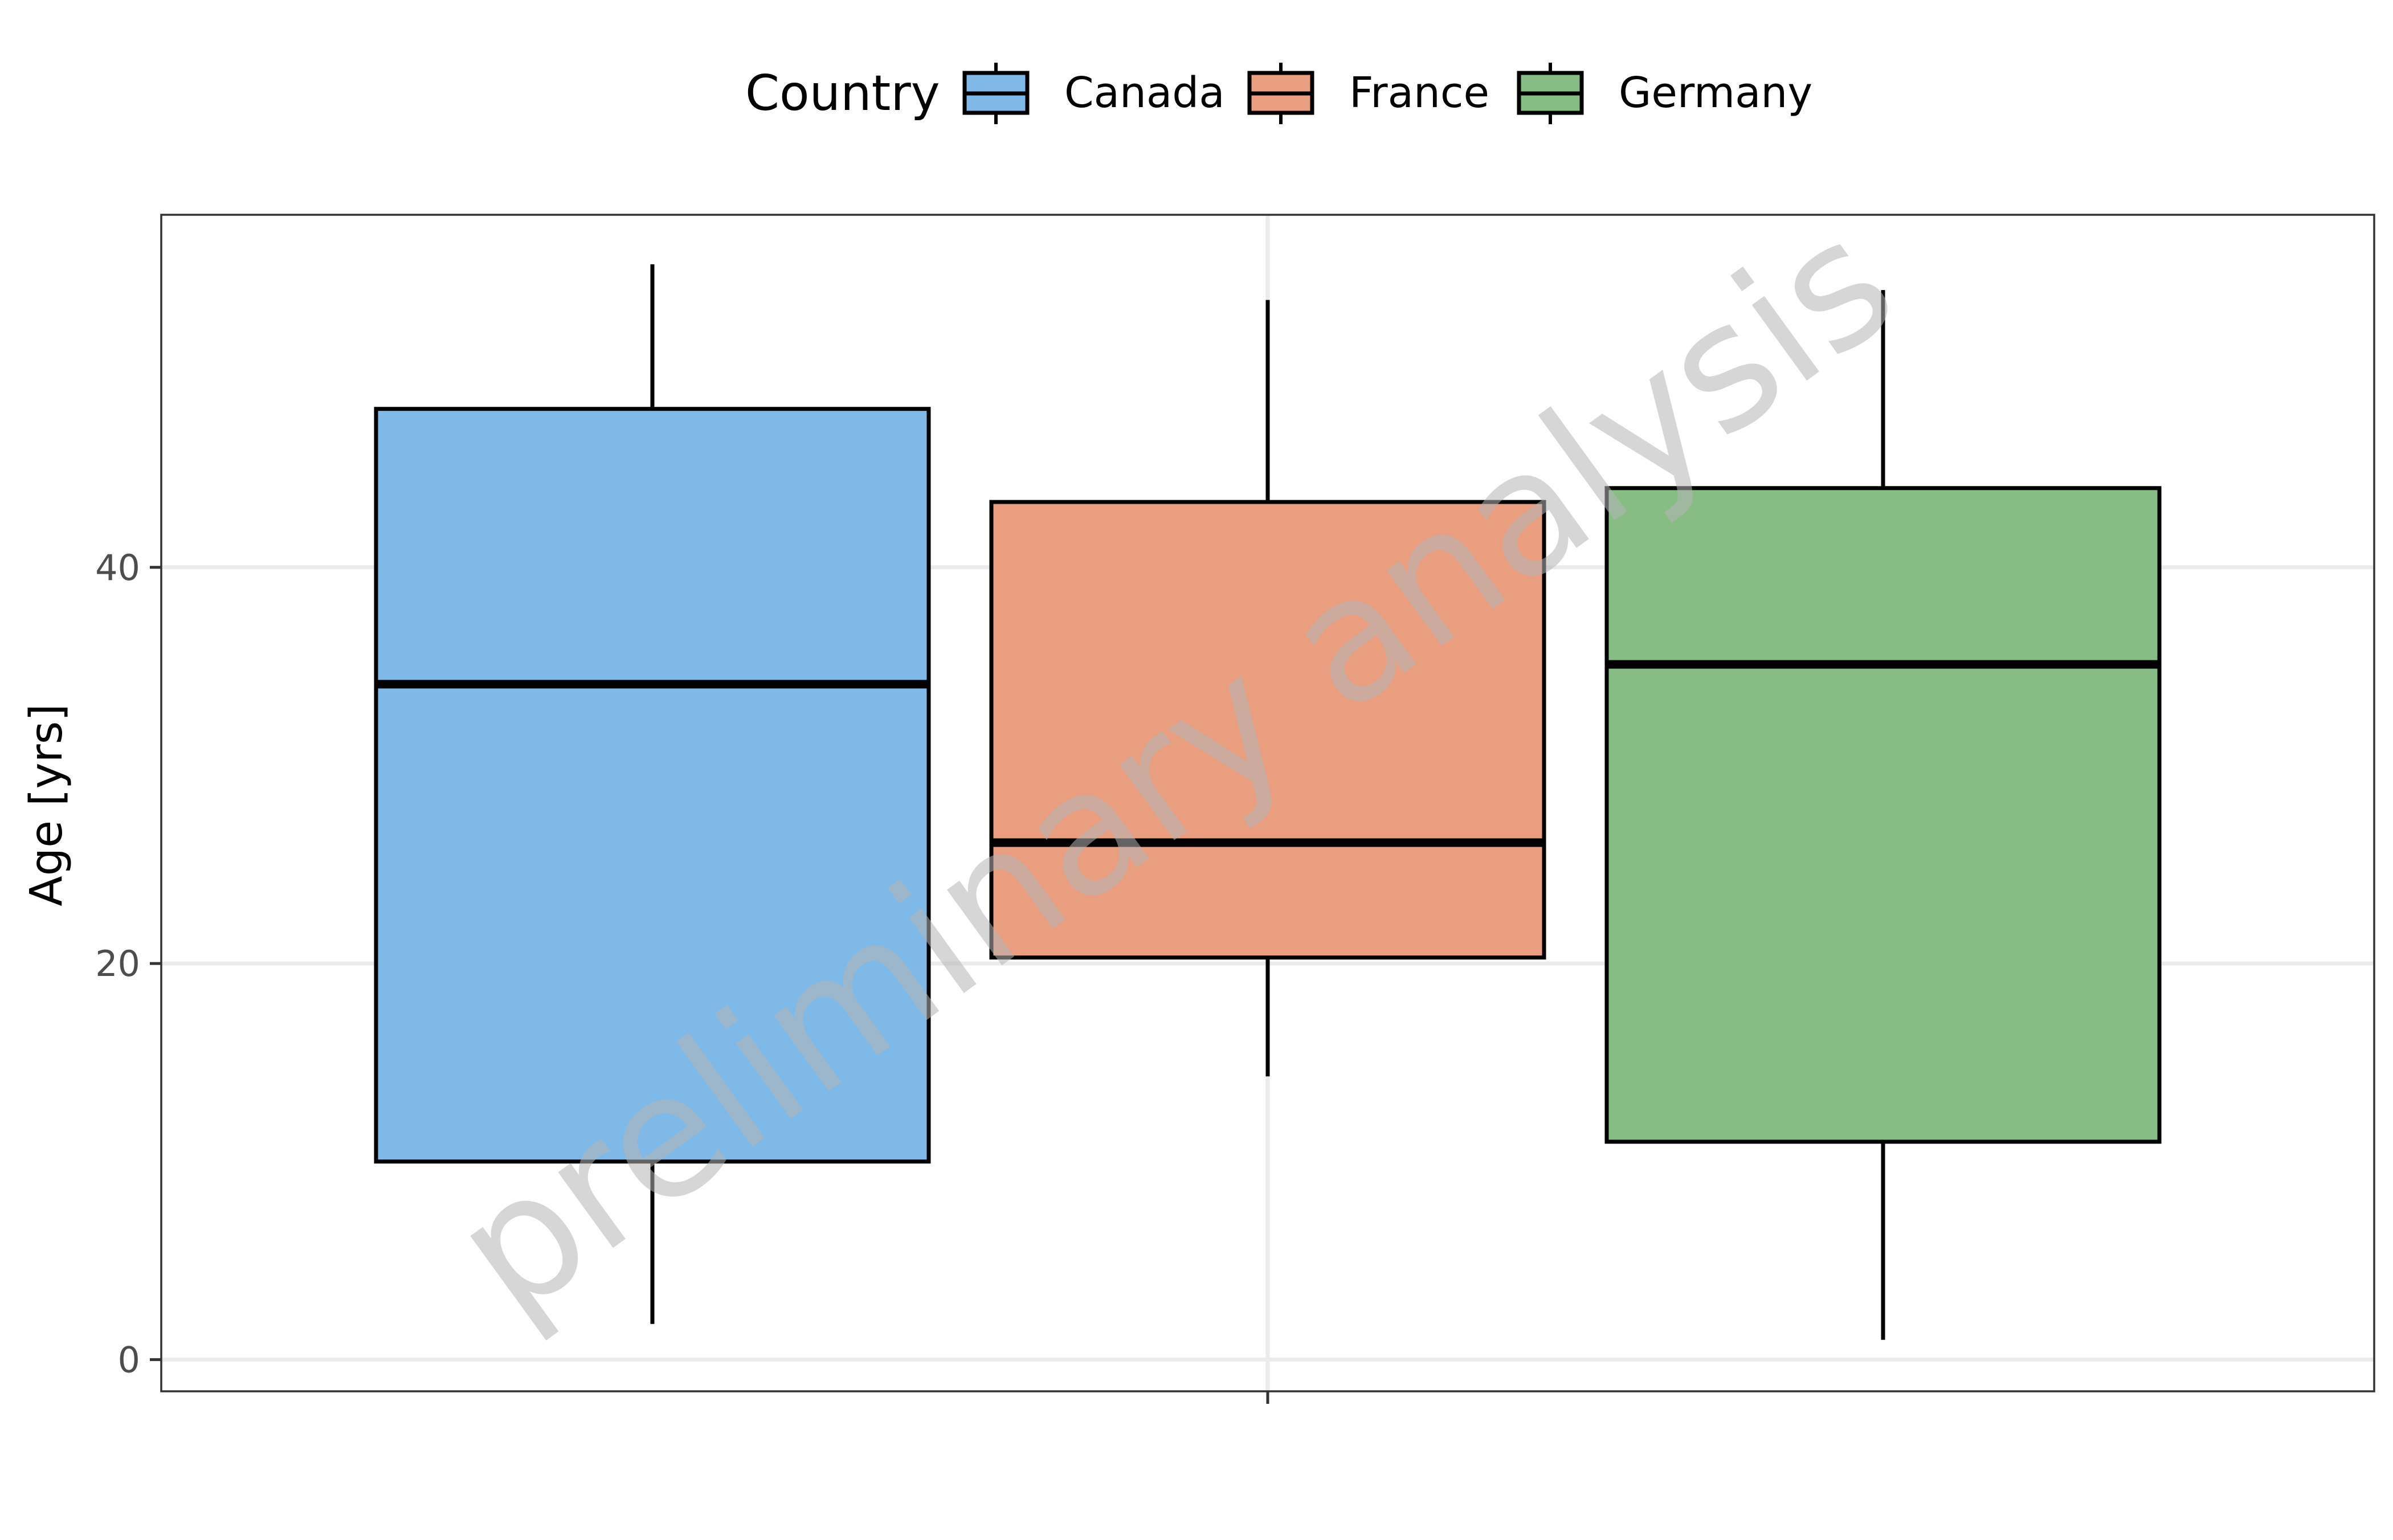 This screenshot has height=1540, width=2393. What do you see at coordinates (843, 93) in the screenshot?
I see `legend-title: Country` at bounding box center [843, 93].